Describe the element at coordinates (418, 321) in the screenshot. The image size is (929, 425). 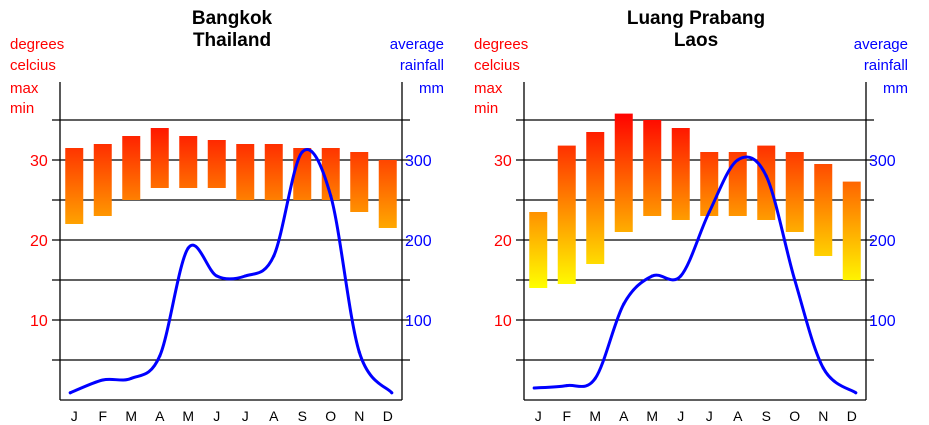
I see `rain-tick-label: 100` at that location.